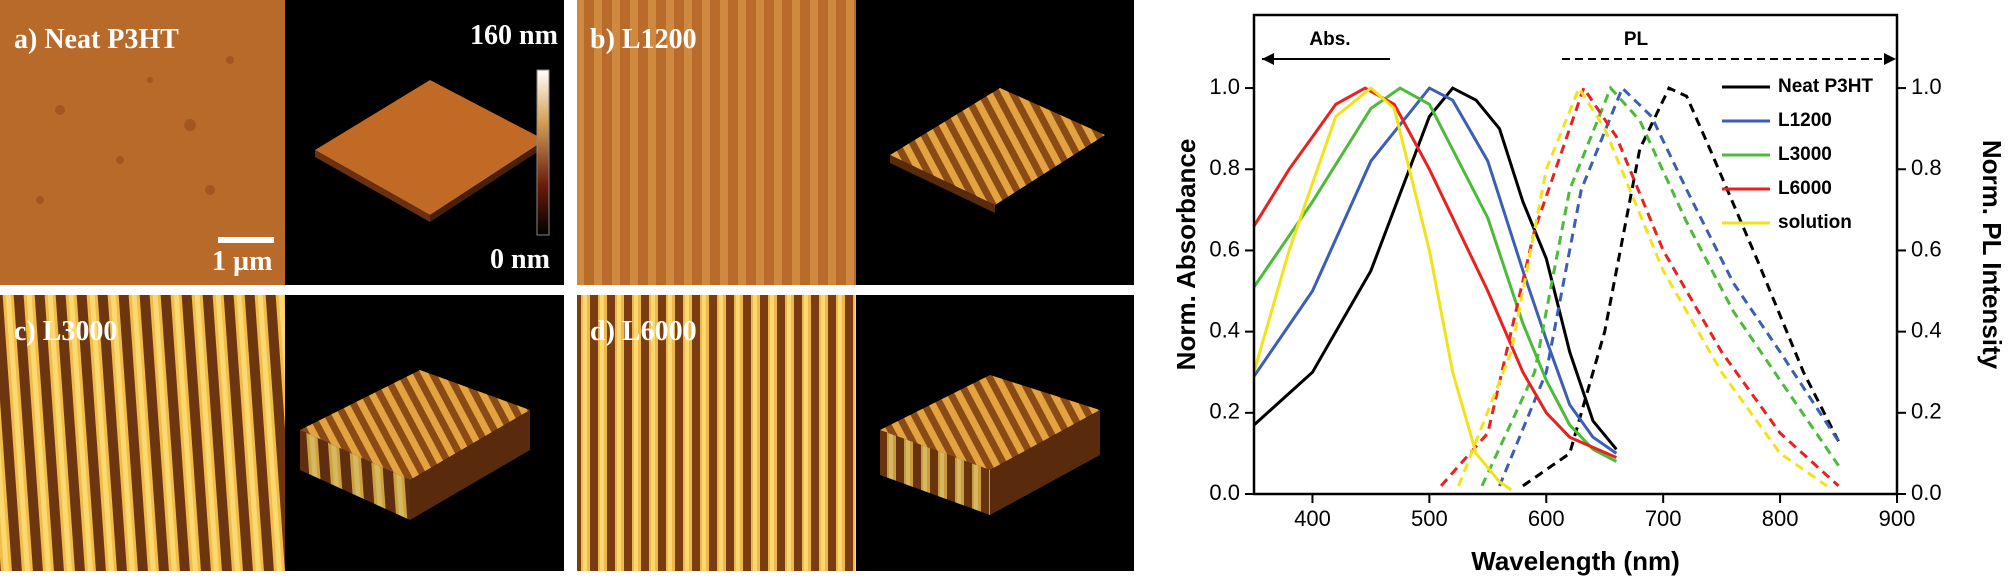 This screenshot has height=584, width=2010. I want to click on panel-label: c) L3000, so click(65, 331).